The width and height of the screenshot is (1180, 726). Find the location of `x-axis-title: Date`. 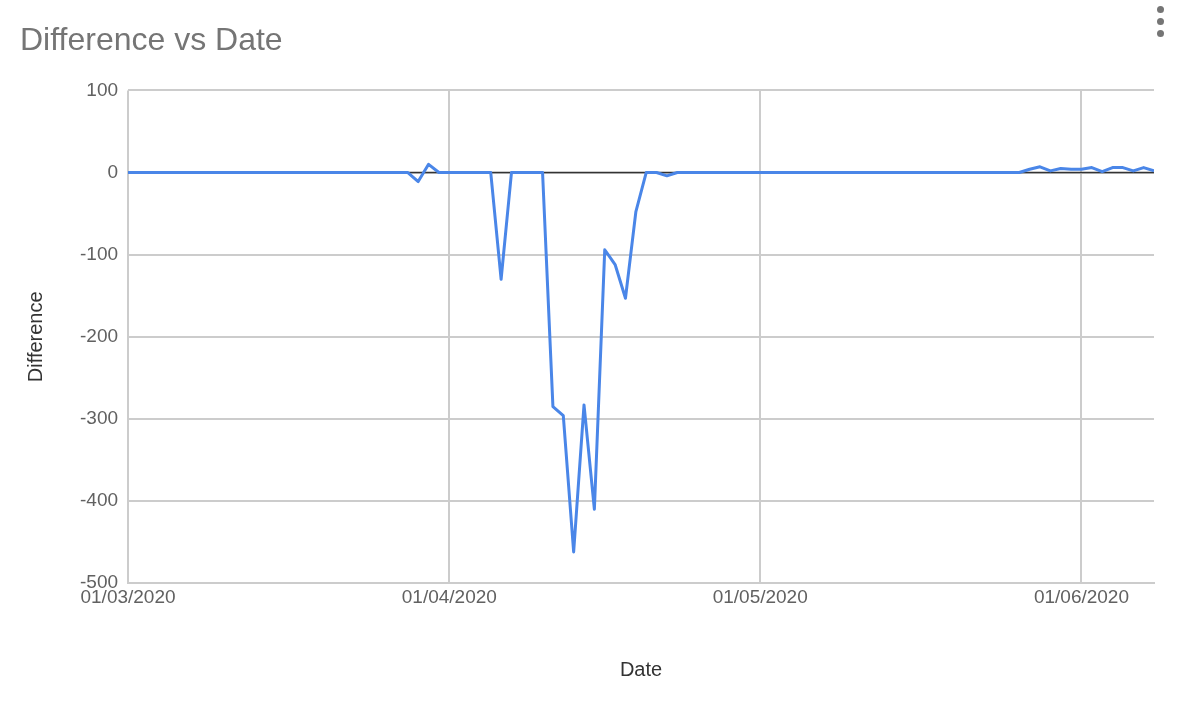

x-axis-title: Date is located at coordinates (641, 668).